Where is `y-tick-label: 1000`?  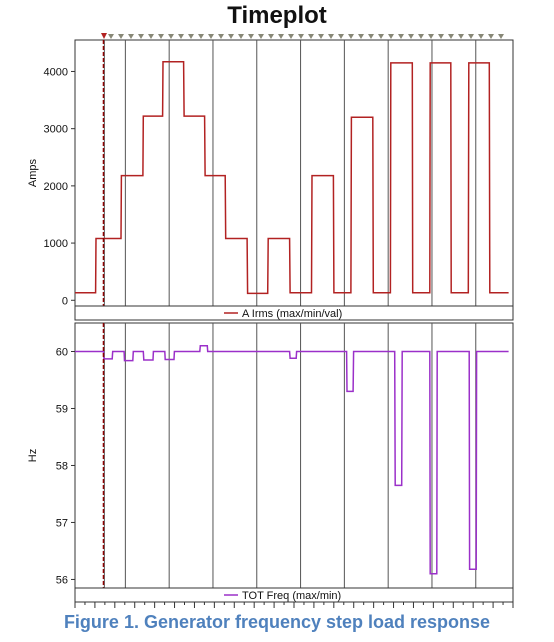 y-tick-label: 1000 is located at coordinates (56, 244).